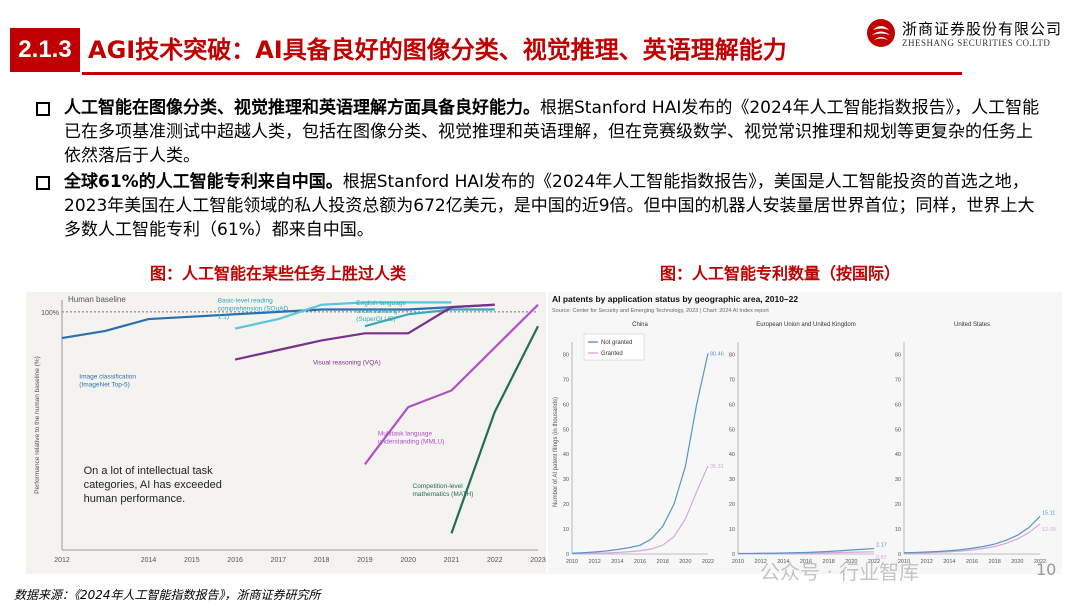  What do you see at coordinates (302, 108) in the screenshot?
I see `bullet-lead: 人工智能在图像分类、视觉推理和英语理解方面具备良好能力。` at bounding box center [302, 108].